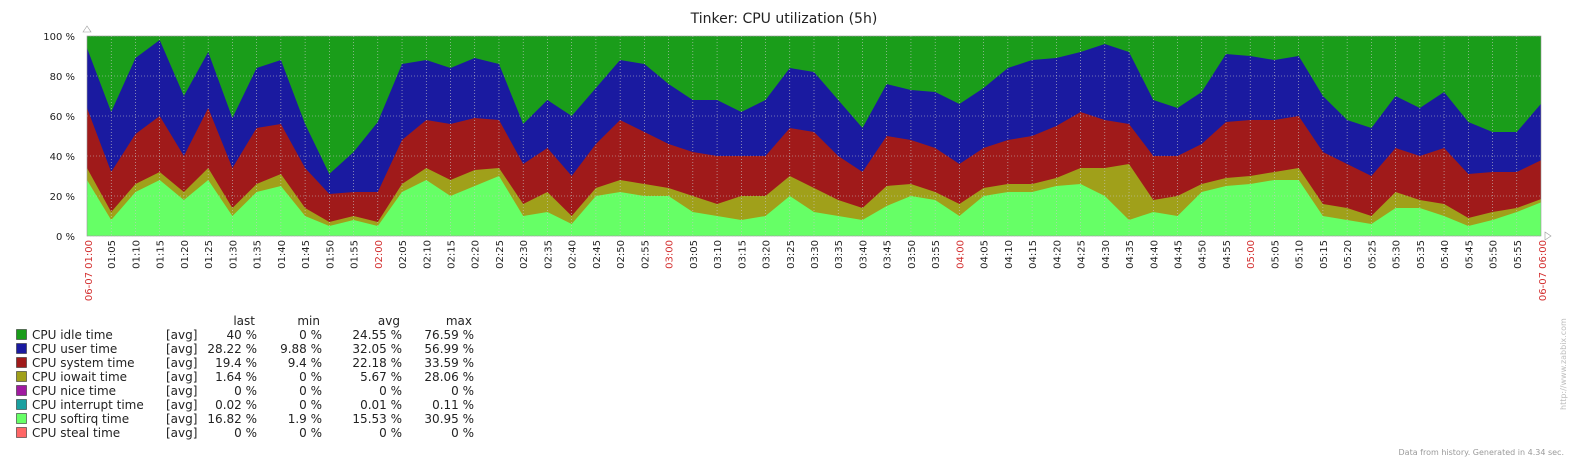 This screenshot has height=463, width=1572. I want to click on legend-value: 9.88 %, so click(301, 349).